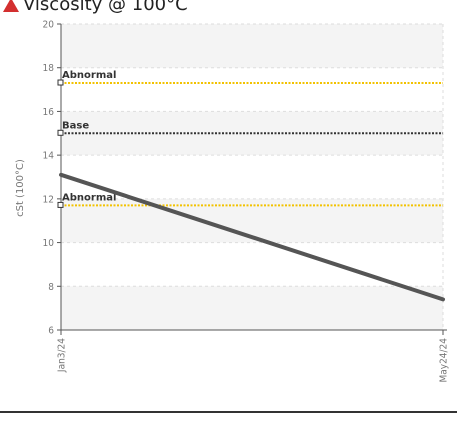 The width and height of the screenshot is (457, 423). I want to click on y-tick-label: 14, so click(49, 156).